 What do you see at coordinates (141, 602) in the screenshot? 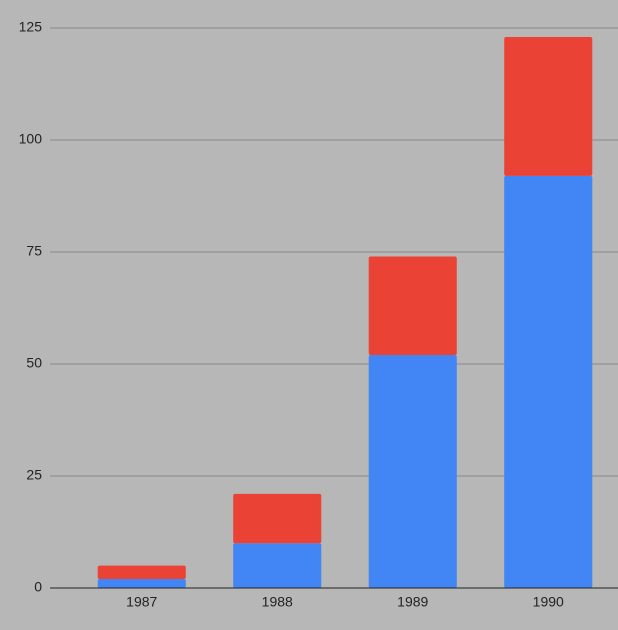
I see `x-tick-label: 1987` at bounding box center [141, 602].